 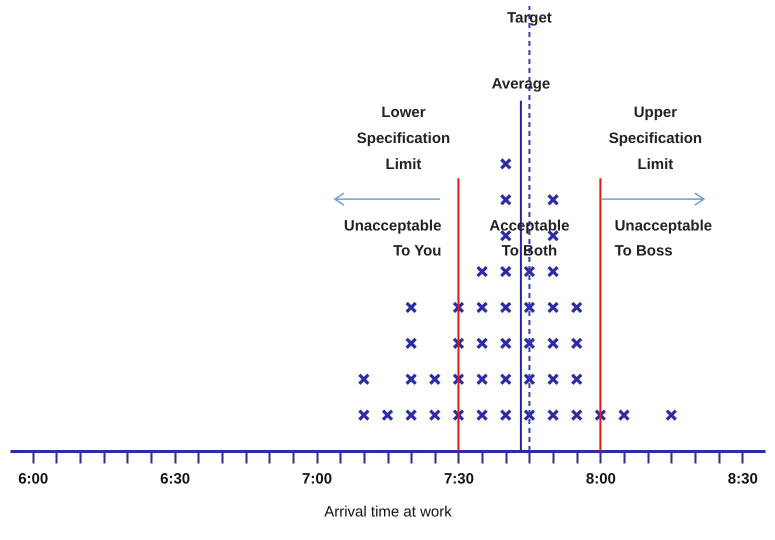 What do you see at coordinates (459, 479) in the screenshot?
I see `x-tick-label: 7:30` at bounding box center [459, 479].